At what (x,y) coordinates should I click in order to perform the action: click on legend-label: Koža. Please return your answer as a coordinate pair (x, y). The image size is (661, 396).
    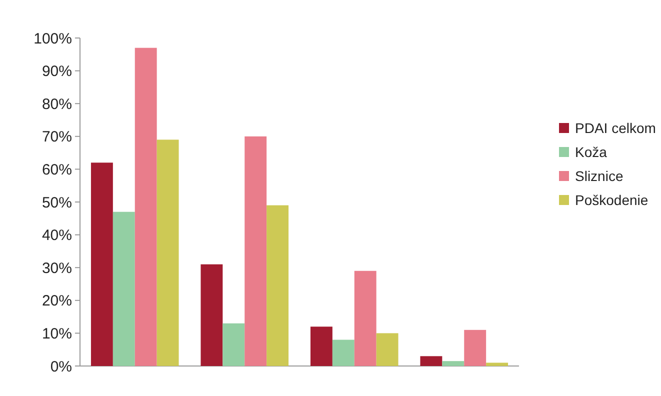
    Looking at the image, I should click on (591, 152).